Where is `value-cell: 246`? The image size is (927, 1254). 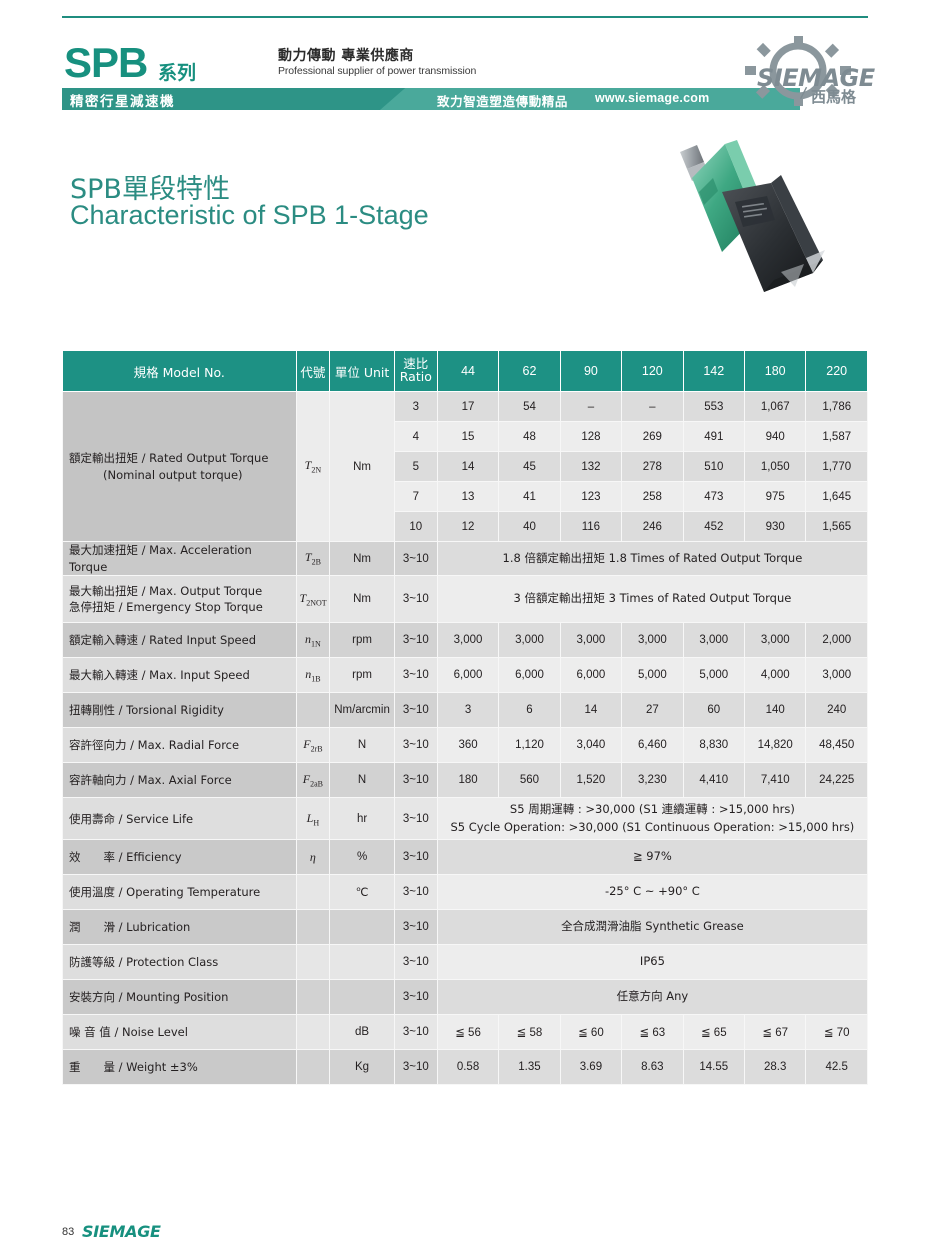 value-cell: 246 is located at coordinates (652, 526).